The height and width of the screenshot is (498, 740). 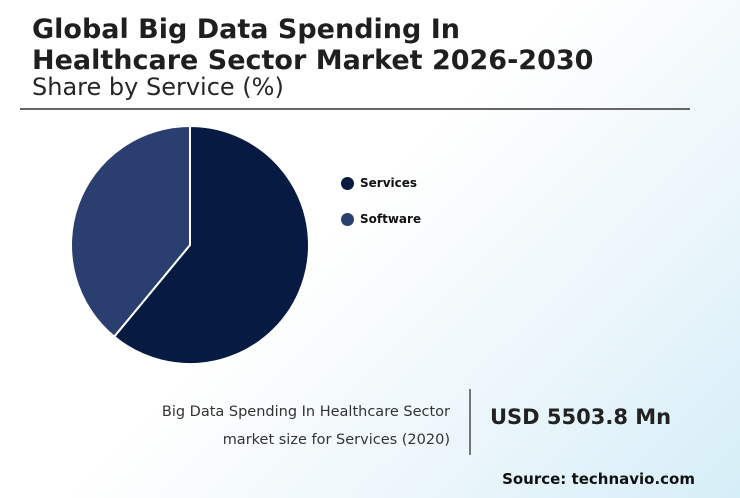 I want to click on legend-item-software: Software, so click(x=381, y=219).